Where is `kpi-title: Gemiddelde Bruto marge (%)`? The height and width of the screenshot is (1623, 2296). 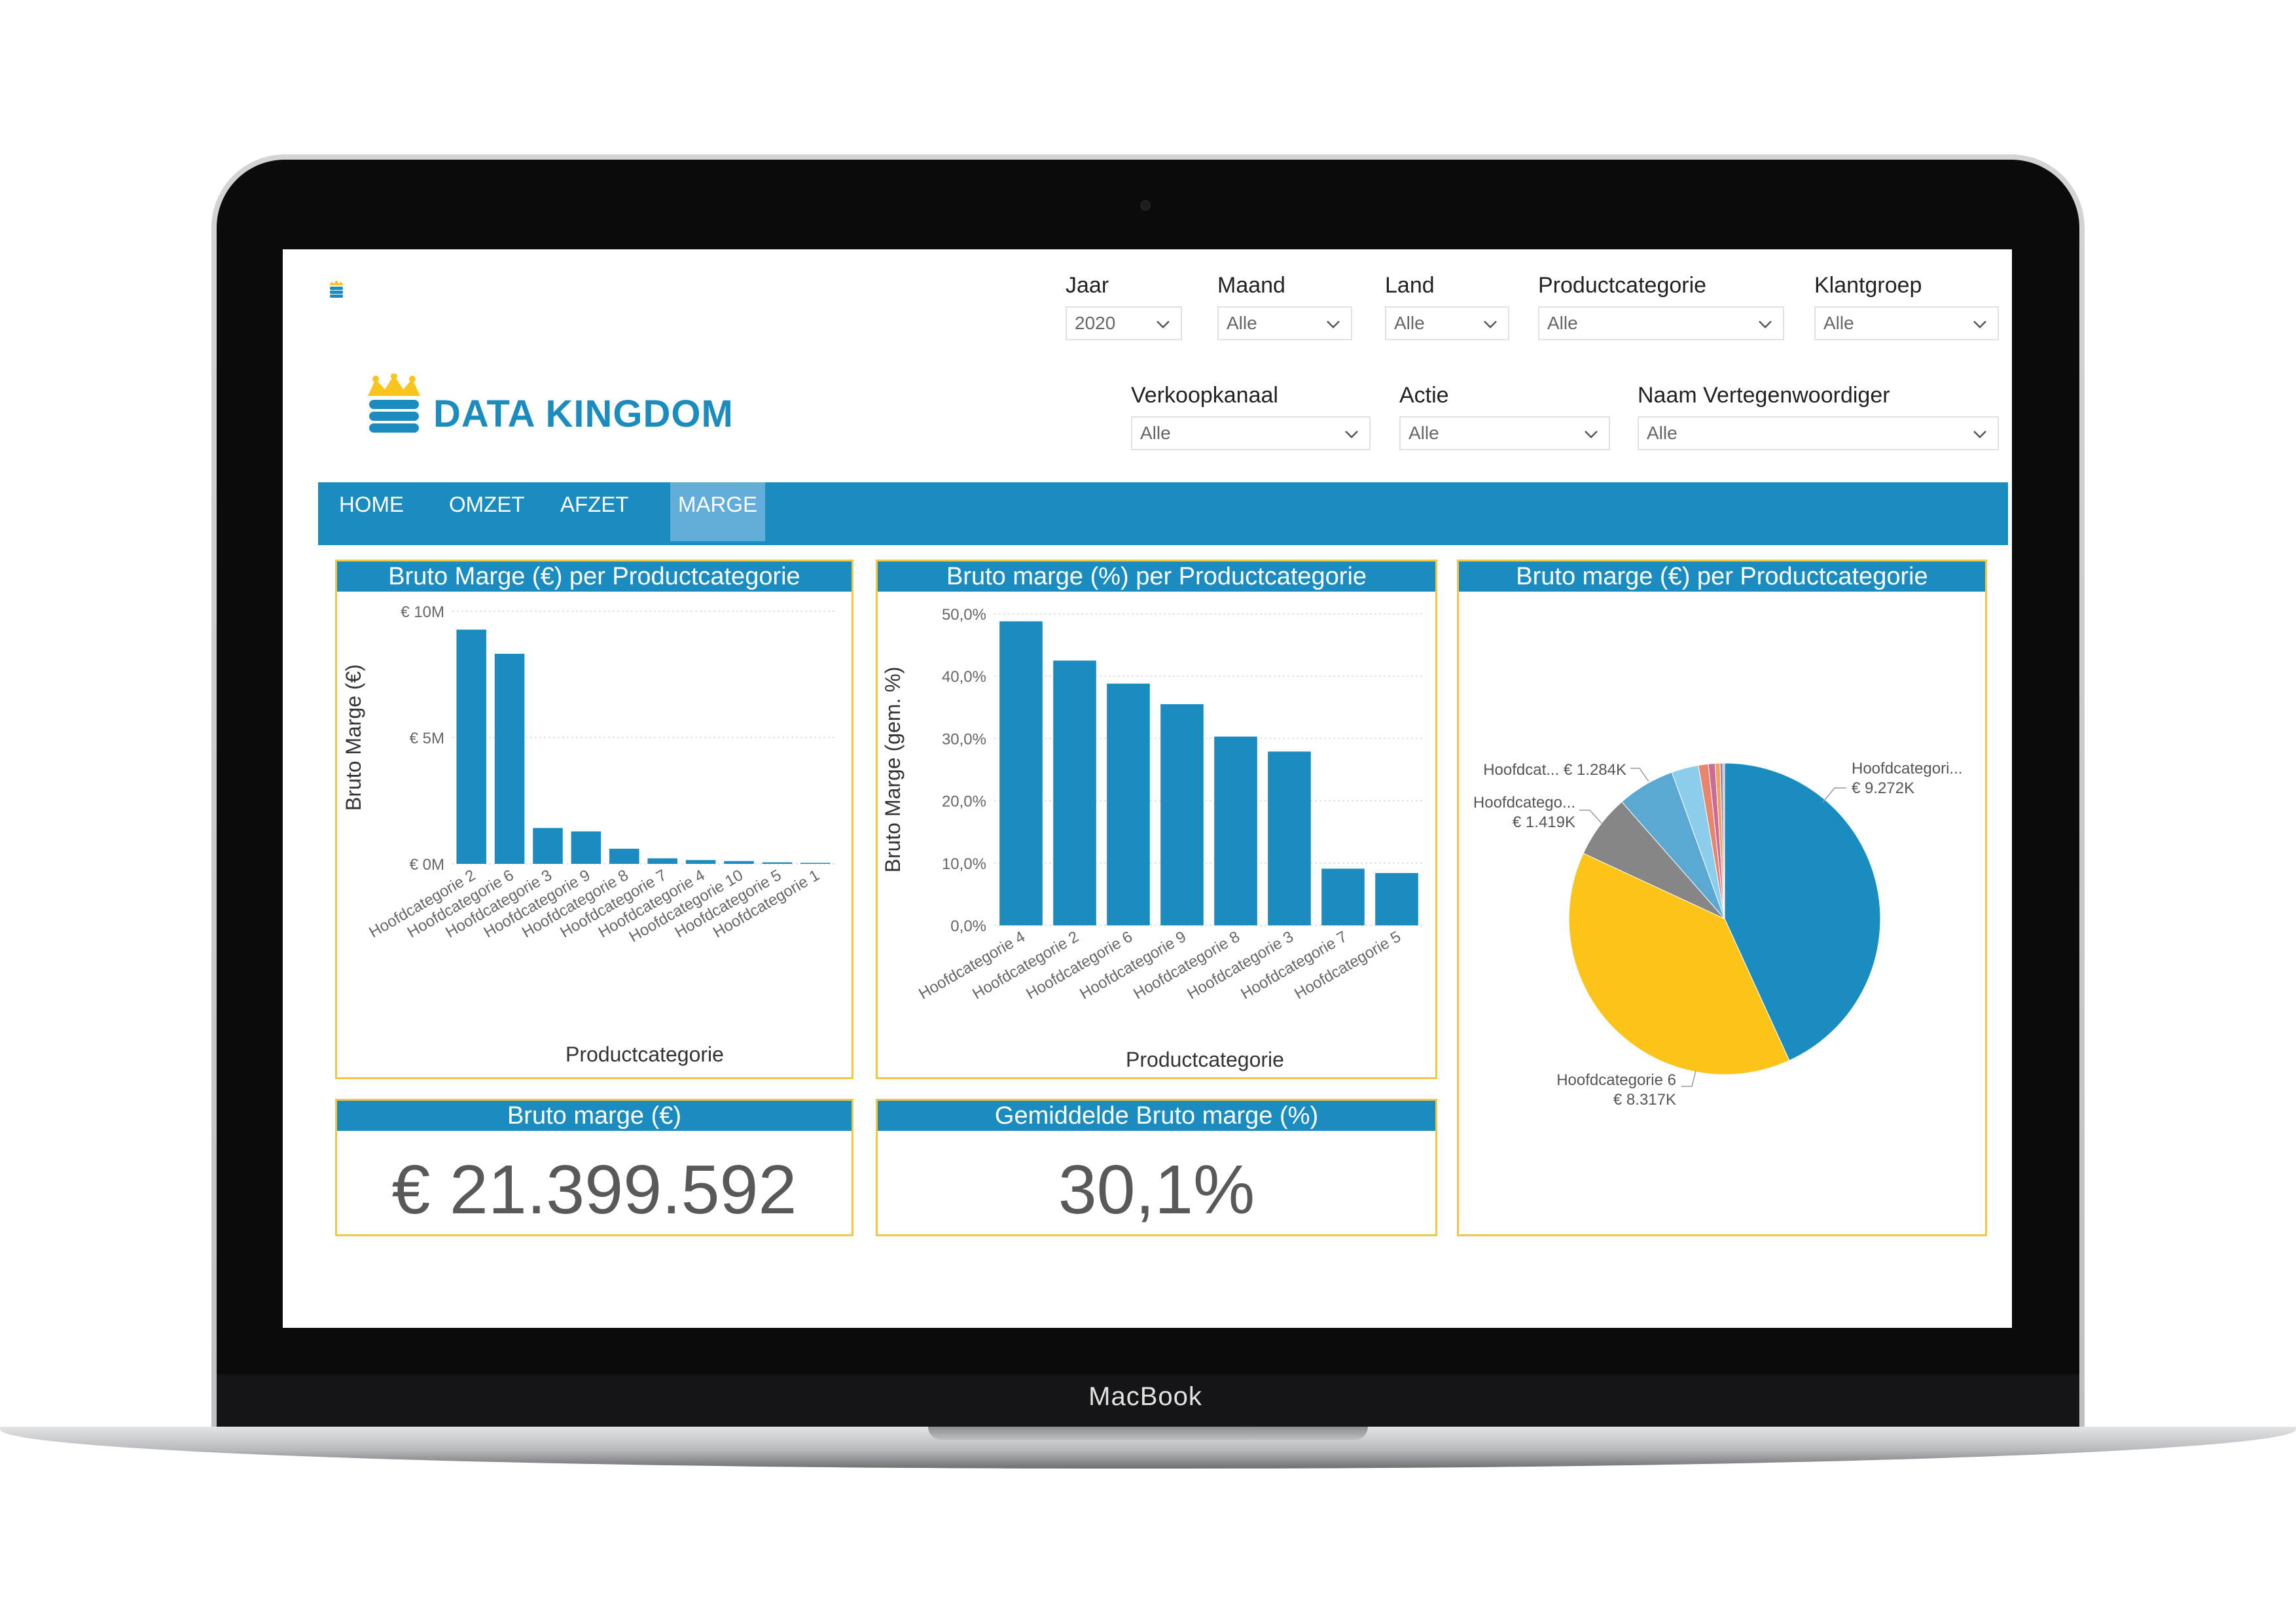
kpi-title: Gemiddelde Bruto marge (%) is located at coordinates (1156, 1116).